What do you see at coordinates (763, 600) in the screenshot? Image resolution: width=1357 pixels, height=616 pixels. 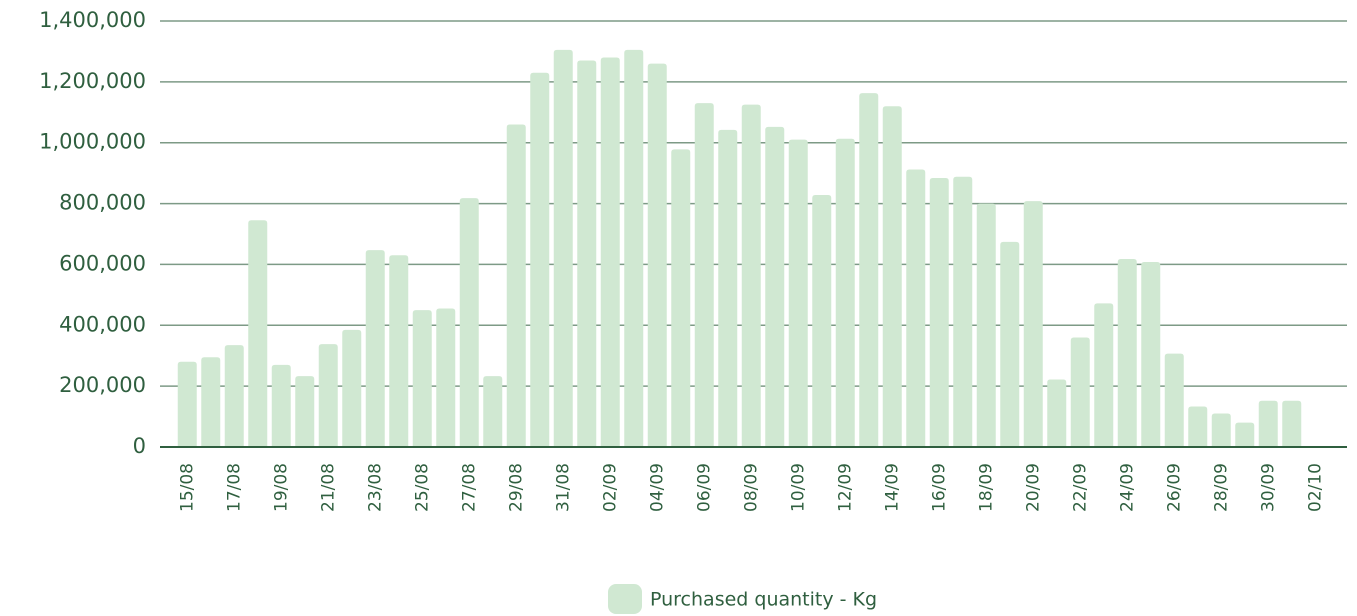 I see `legend-label: Purchased quantity - Kg` at bounding box center [763, 600].